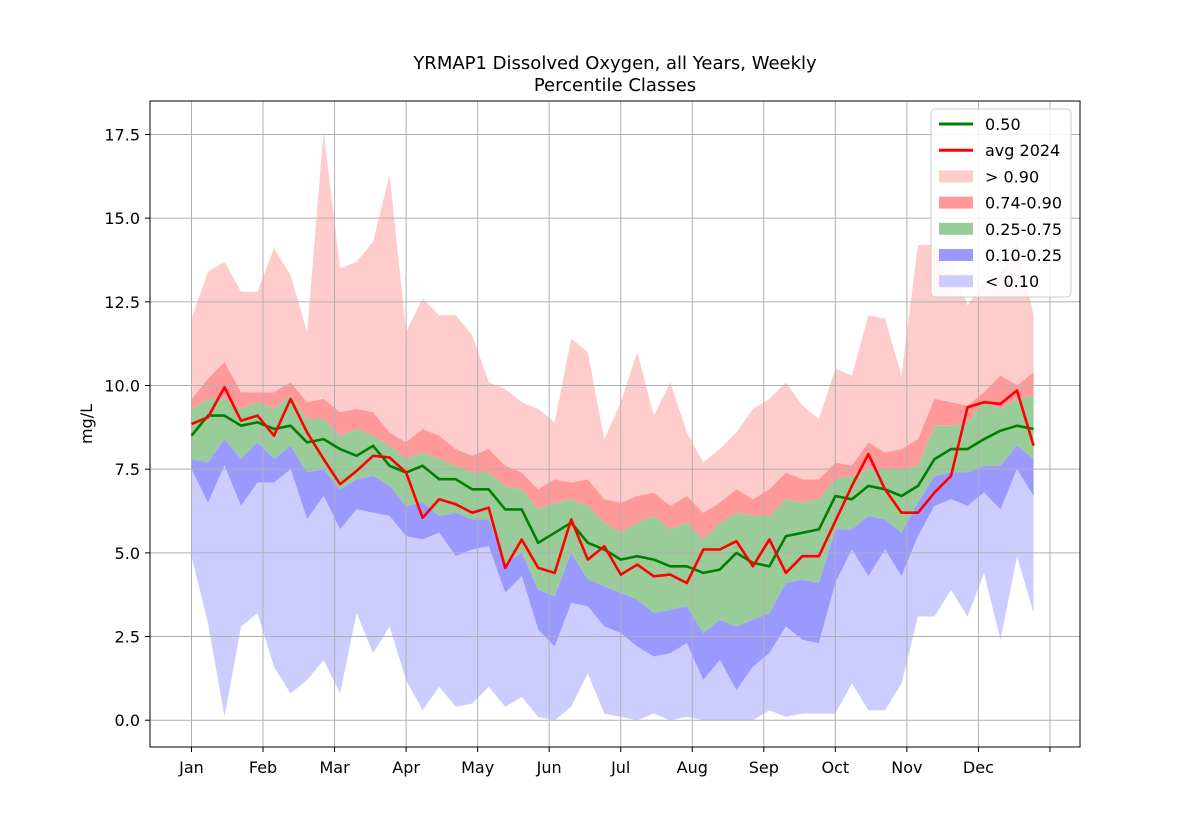 The width and height of the screenshot is (1200, 840). Describe the element at coordinates (978, 767) in the screenshot. I see `x-tick-label-11: Dec` at that location.